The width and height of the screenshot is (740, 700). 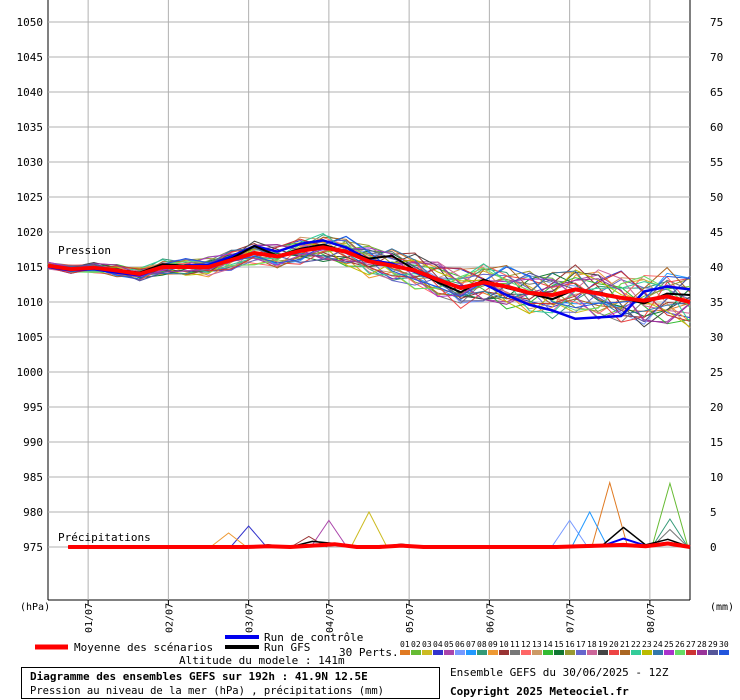 What do you see at coordinates (716, 442) in the screenshot?
I see `right-tick-label: 15` at bounding box center [716, 442].